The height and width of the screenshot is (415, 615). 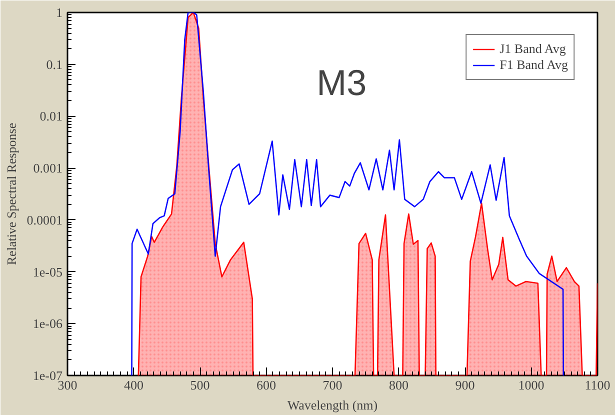 I want to click on x-tick-label: 400, so click(x=134, y=385).